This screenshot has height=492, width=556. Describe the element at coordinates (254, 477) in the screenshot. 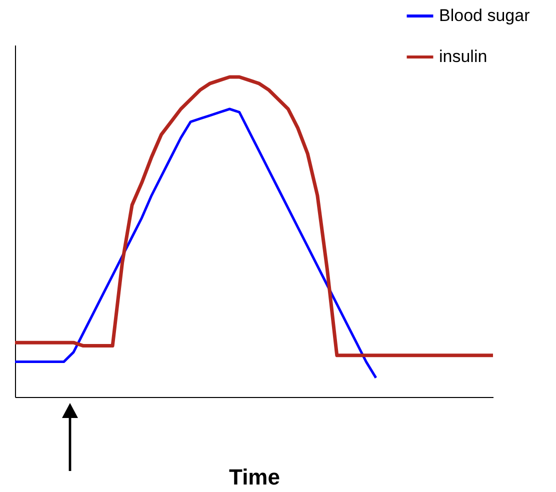

I see `x-axis-title: Time` at that location.